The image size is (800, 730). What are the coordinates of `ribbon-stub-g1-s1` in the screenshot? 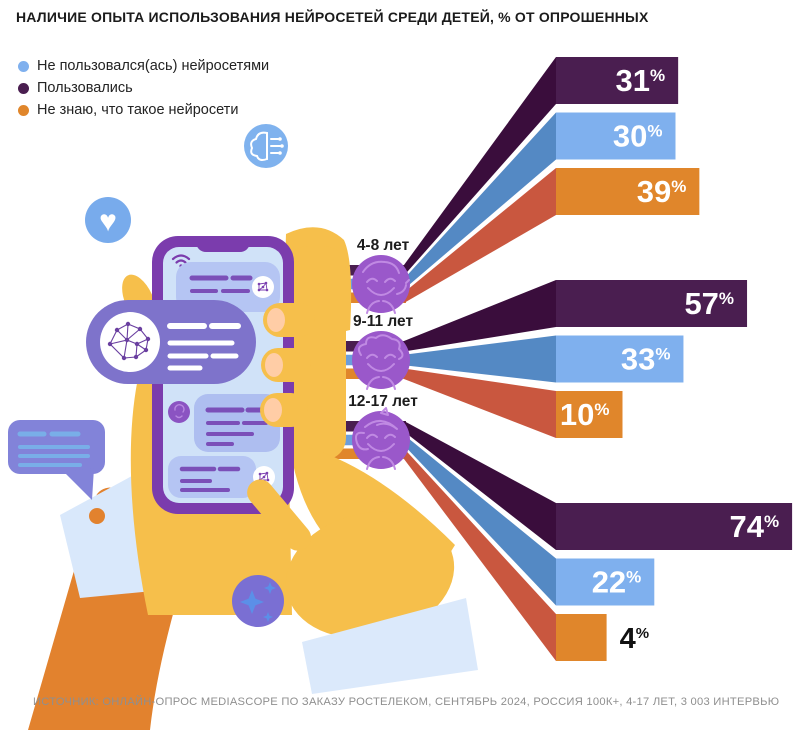 It's located at (351, 270).